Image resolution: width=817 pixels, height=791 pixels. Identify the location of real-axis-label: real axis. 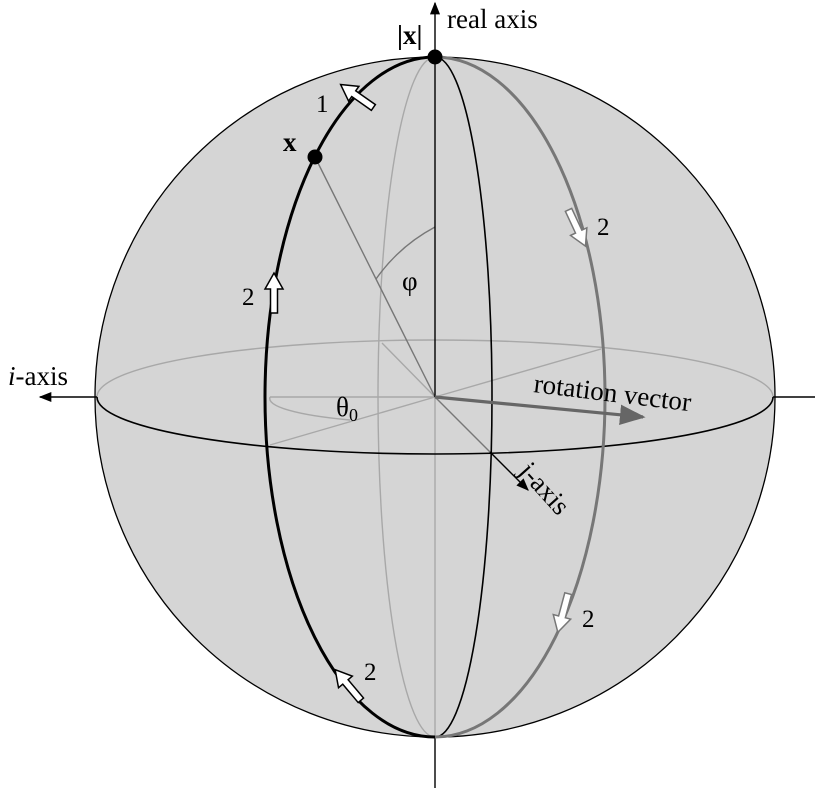
(492, 19).